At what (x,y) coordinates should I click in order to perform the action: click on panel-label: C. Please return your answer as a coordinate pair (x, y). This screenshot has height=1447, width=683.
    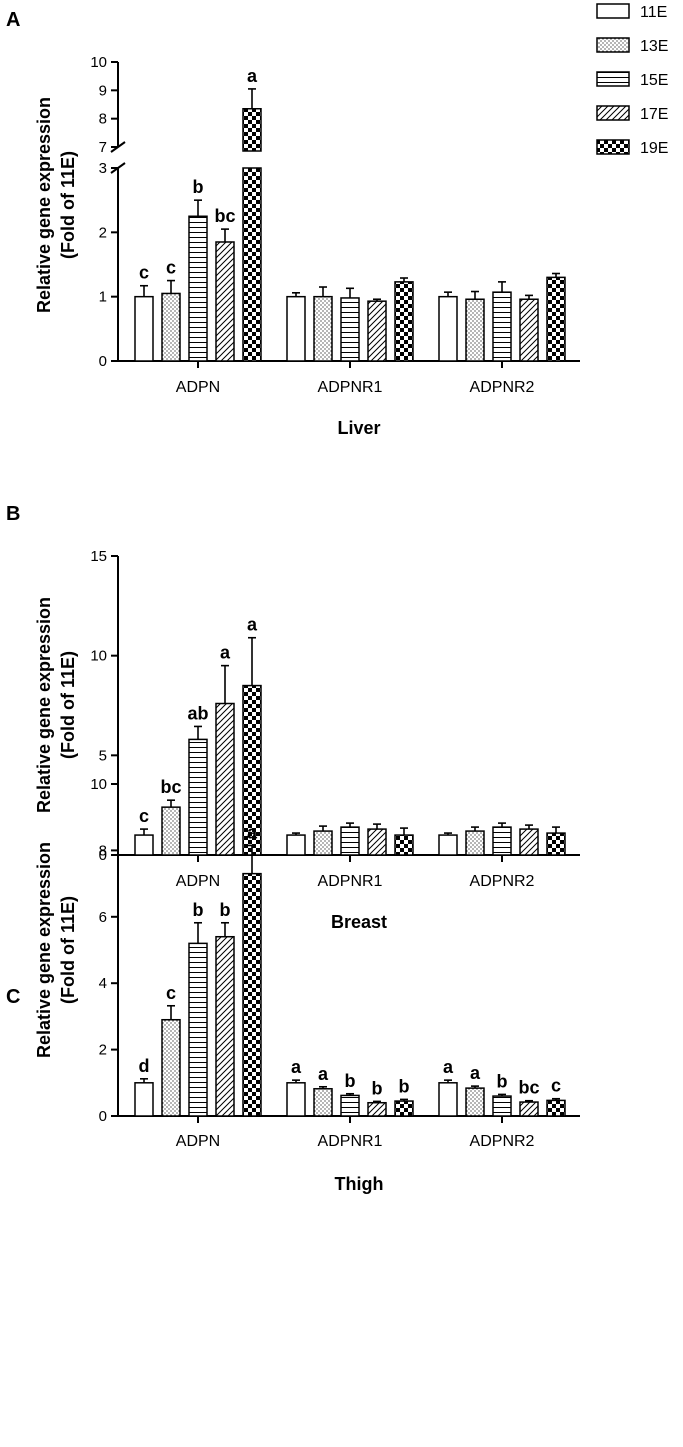
    Looking at the image, I should click on (13, 997).